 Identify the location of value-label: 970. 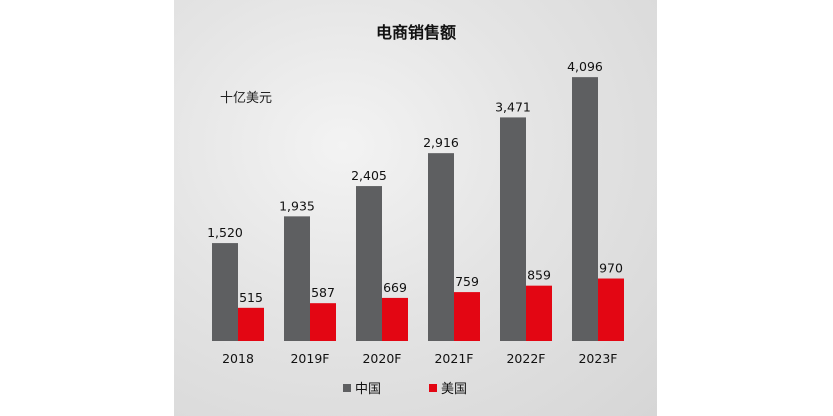
(611, 268).